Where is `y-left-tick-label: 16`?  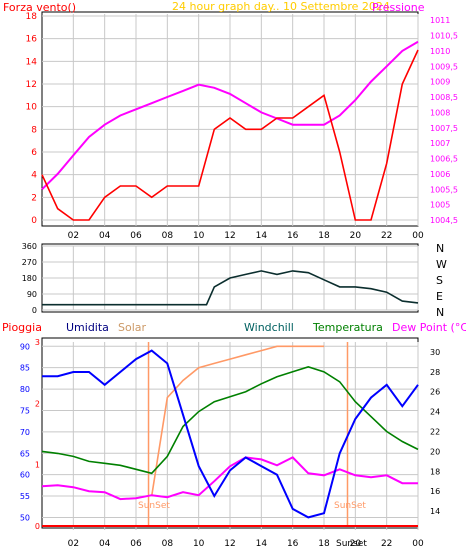
y-left-tick-label: 16 is located at coordinates (32, 40).